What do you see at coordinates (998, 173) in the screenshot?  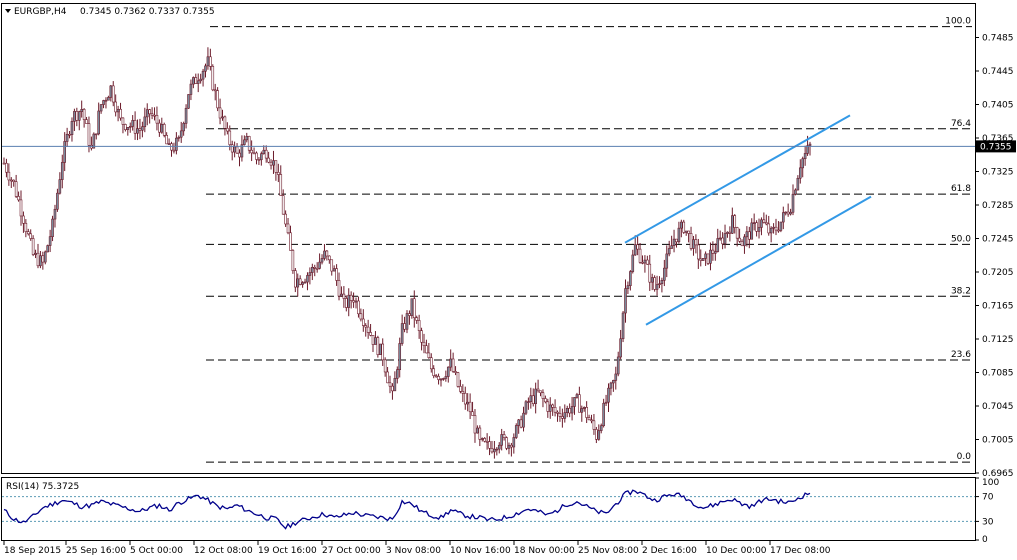 I see `price-tick-label: 0.7325` at bounding box center [998, 173].